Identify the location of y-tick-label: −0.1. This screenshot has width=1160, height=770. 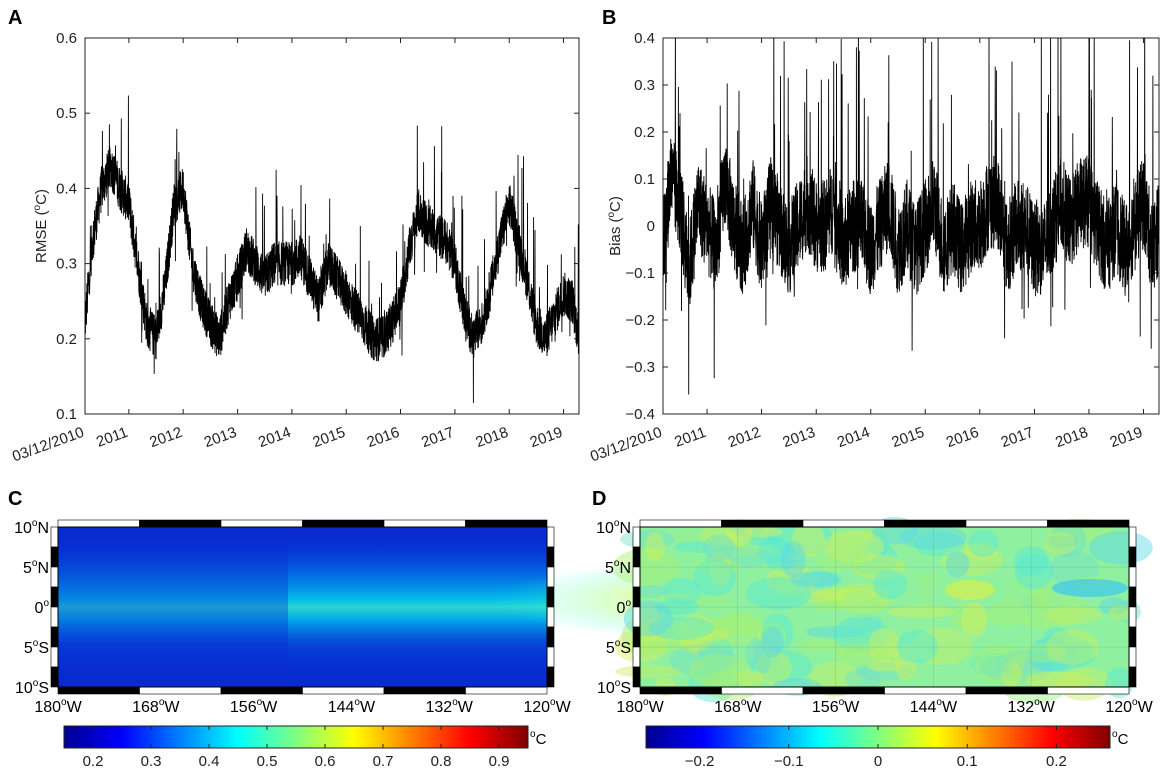
(640, 273).